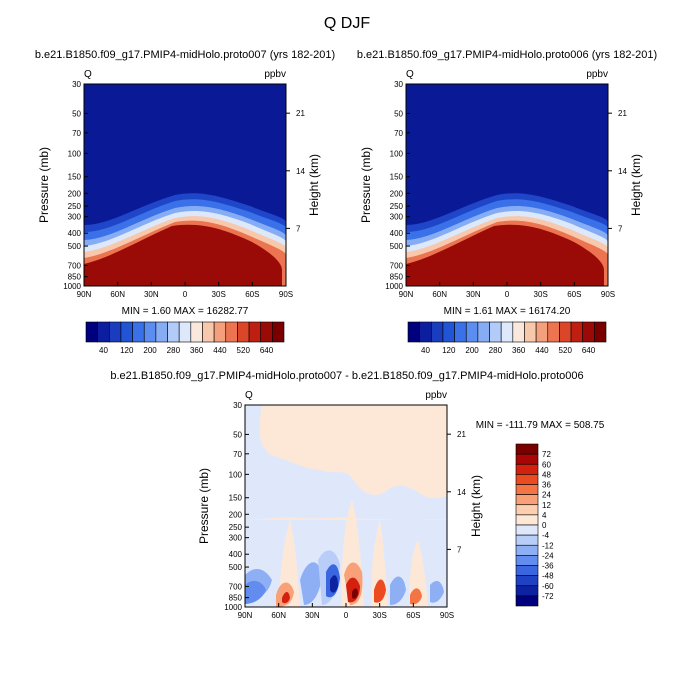 The height and width of the screenshot is (694, 694). Describe the element at coordinates (548, 545) in the screenshot. I see `colorbar-label: -12` at that location.